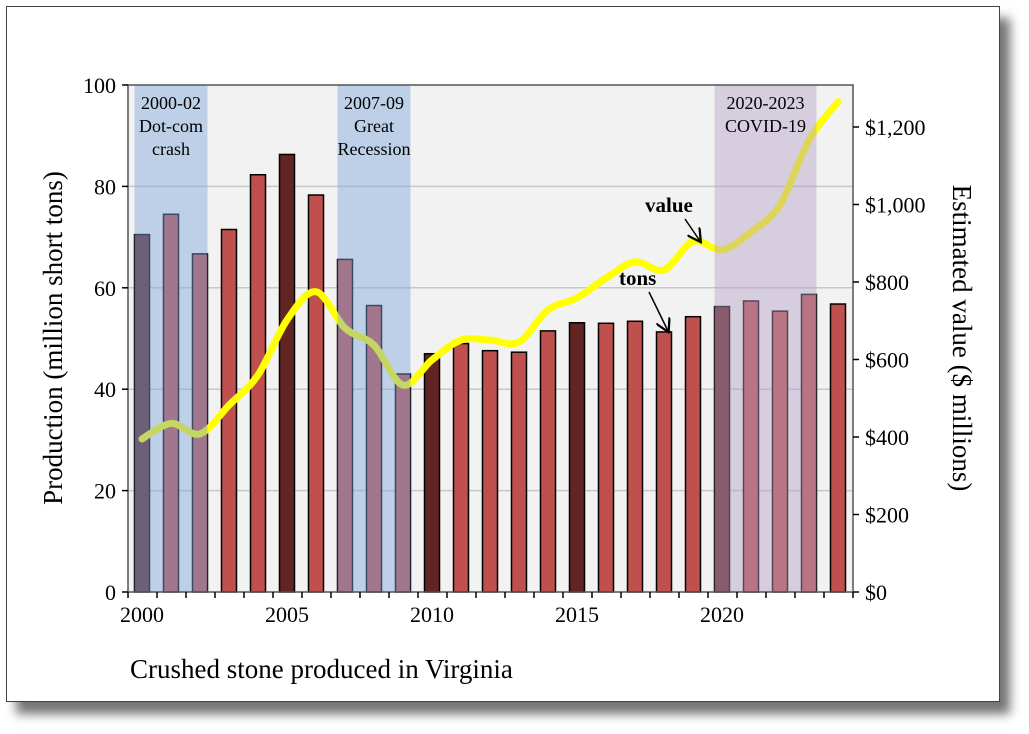  What do you see at coordinates (669, 205) in the screenshot?
I see `annotation-value: value` at bounding box center [669, 205].